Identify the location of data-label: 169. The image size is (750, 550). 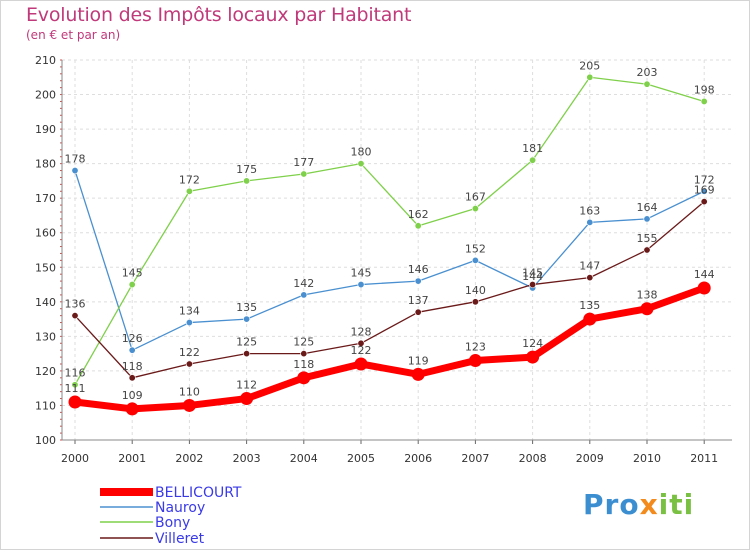
(704, 190).